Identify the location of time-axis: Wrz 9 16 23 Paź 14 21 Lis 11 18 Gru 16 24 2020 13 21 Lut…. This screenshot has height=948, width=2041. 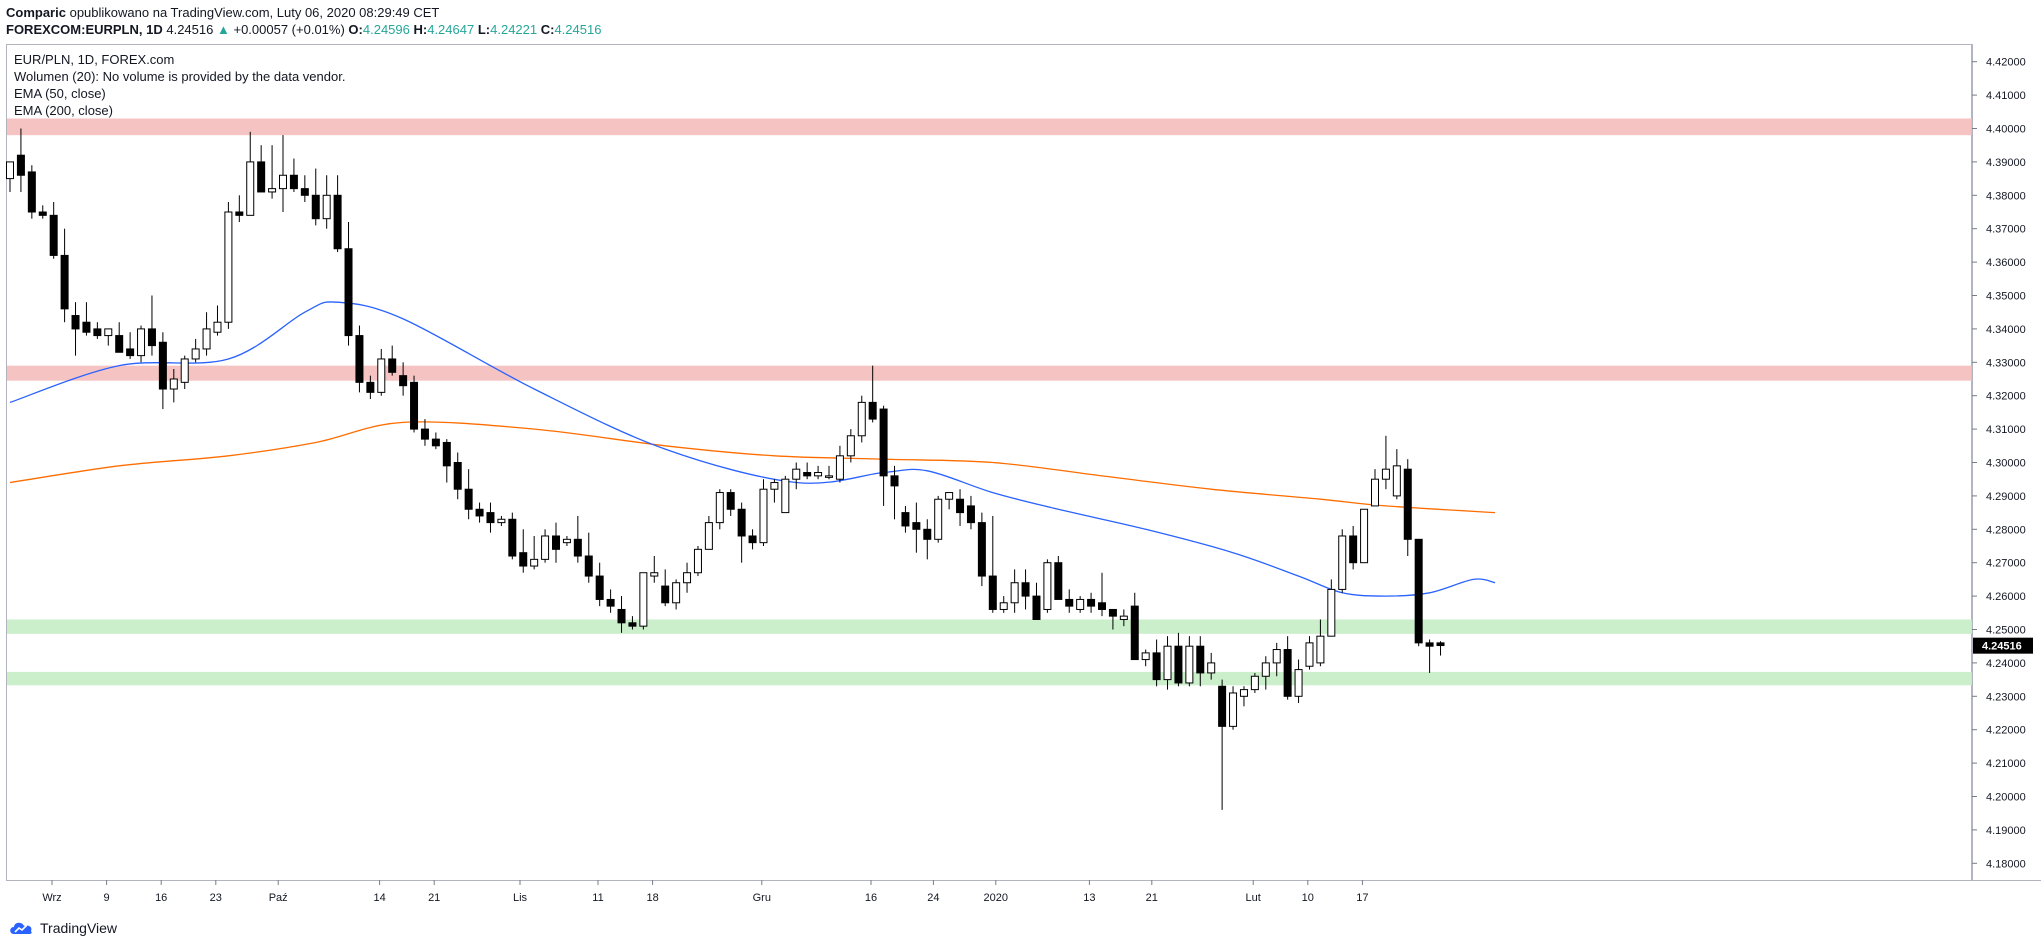
(705, 892).